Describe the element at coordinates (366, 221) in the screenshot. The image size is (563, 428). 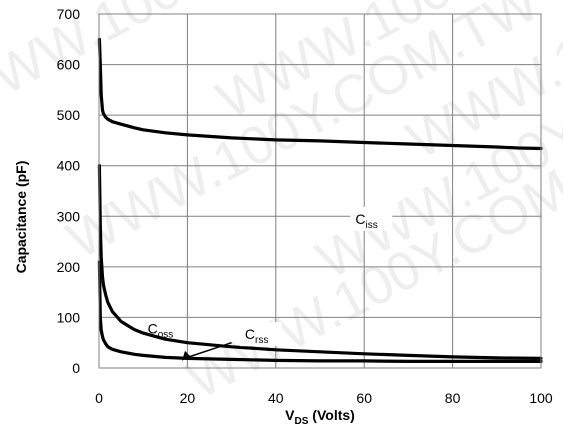
I see `series-label-iss: Ciss` at that location.